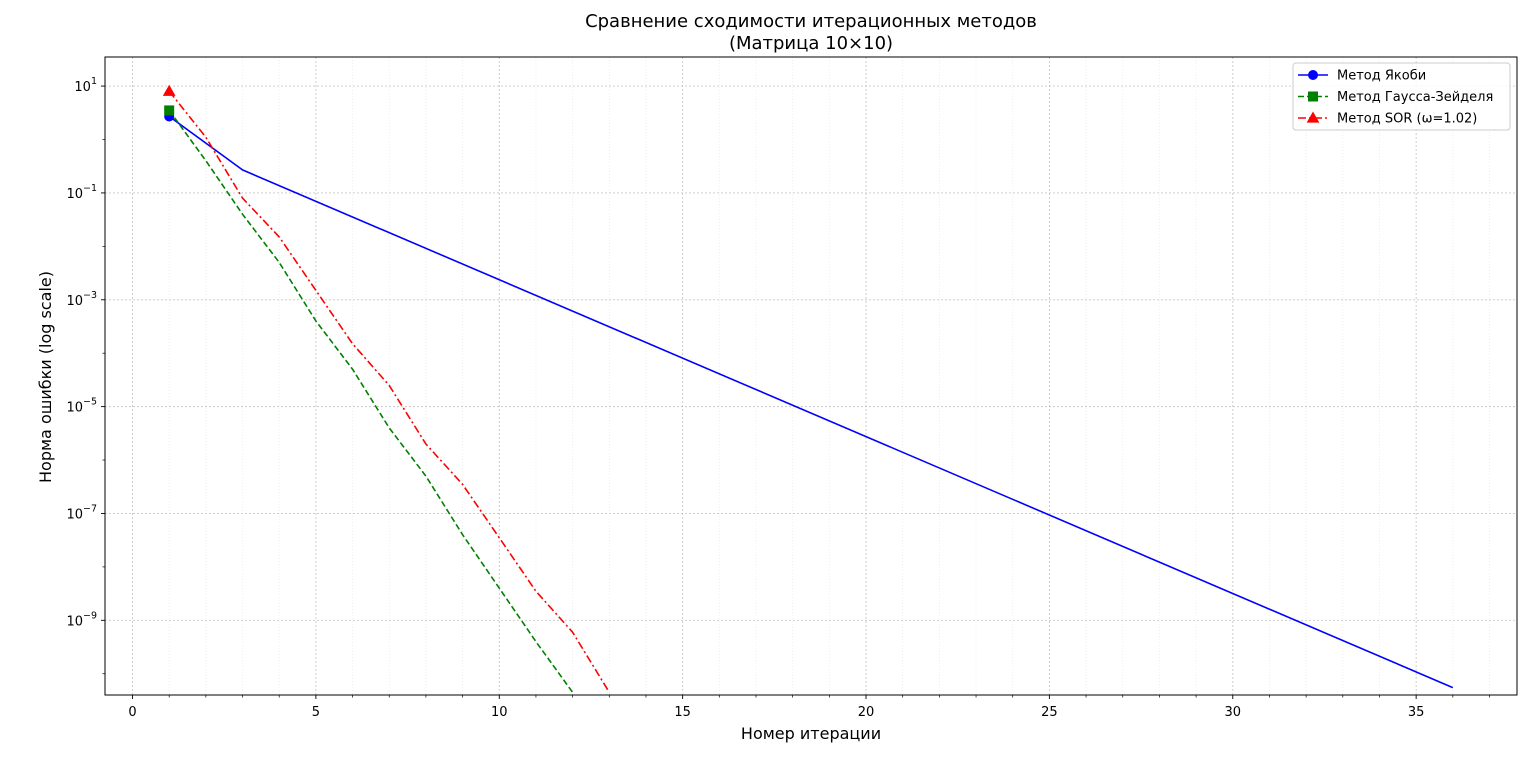 Image resolution: width=1536 pixels, height=758 pixels. I want to click on chart-subtitle: (Матрица 10×10), so click(811, 43).